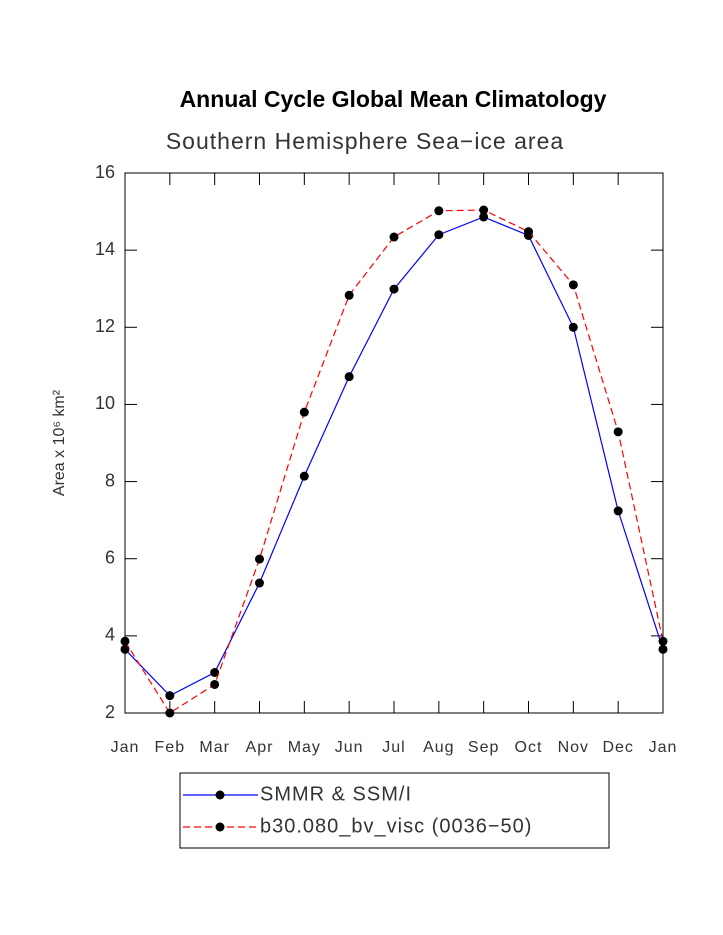 The image size is (723, 935). I want to click on legend-label: SMMR & SSM/I, so click(336, 794).